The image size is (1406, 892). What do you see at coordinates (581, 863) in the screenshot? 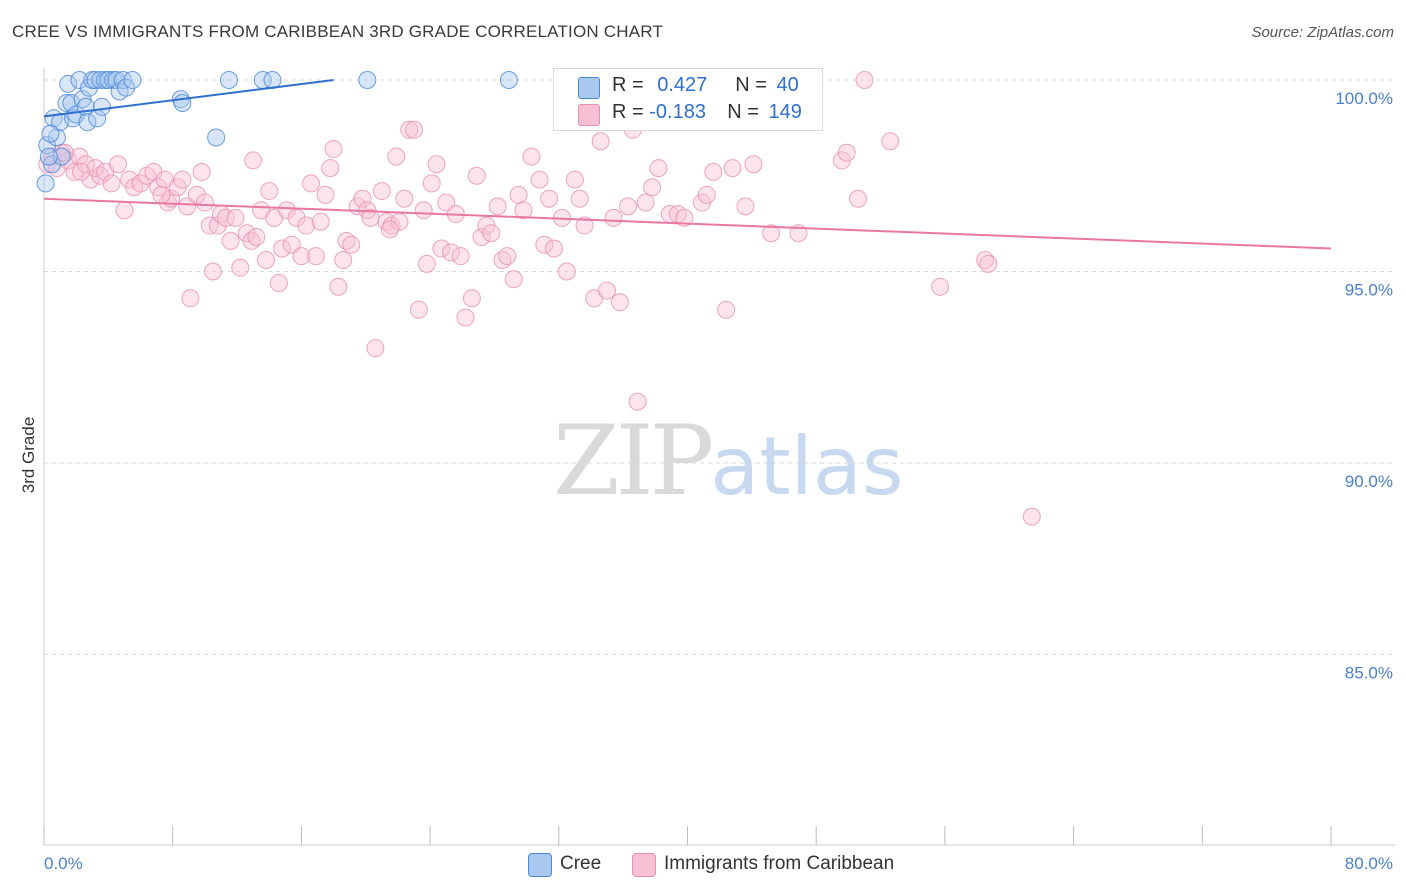
I see `cree-legend-label: Cree` at bounding box center [581, 863].